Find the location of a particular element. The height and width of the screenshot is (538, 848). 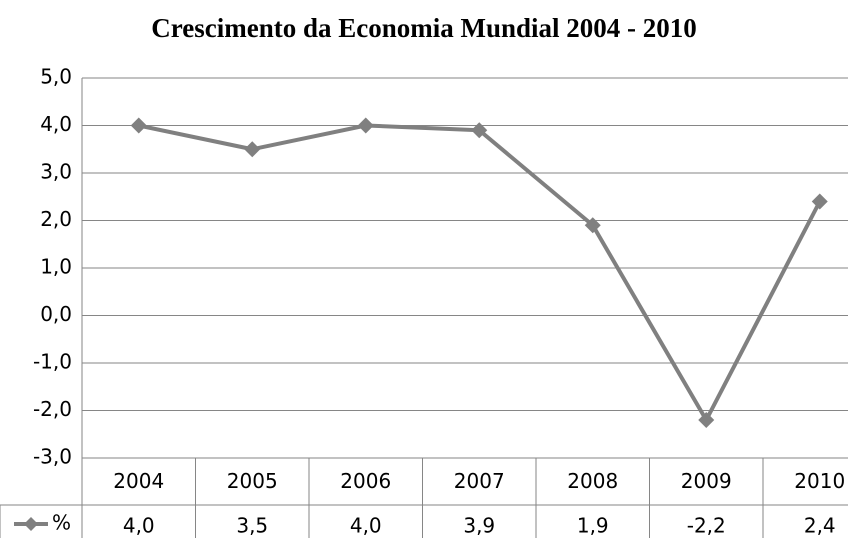

y-tick-label: -3,0 is located at coordinates (52, 457).